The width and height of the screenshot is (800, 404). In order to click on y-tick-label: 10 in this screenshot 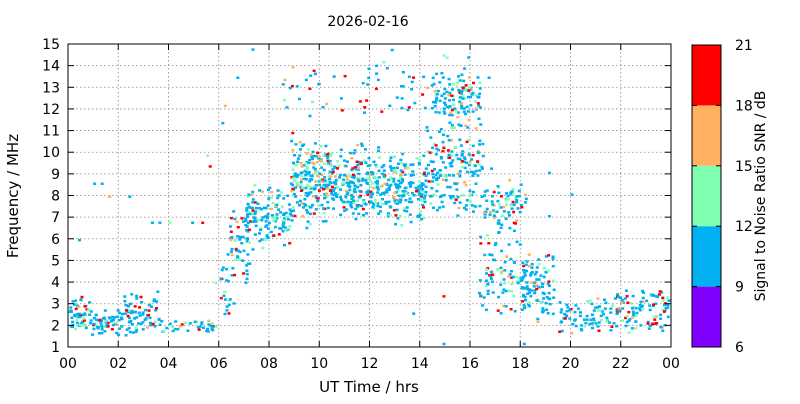, I will do `click(51, 153)`.